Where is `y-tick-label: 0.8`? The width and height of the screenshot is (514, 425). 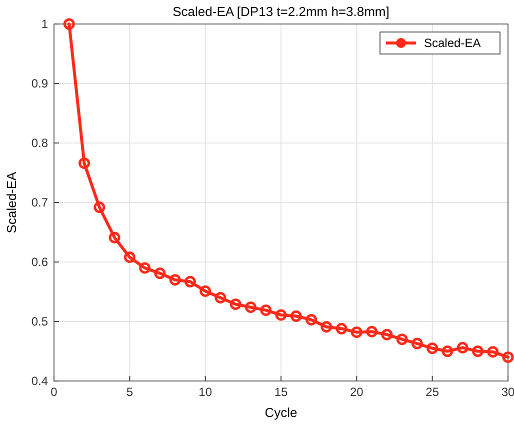 y-tick-label: 0.8 is located at coordinates (39, 143).